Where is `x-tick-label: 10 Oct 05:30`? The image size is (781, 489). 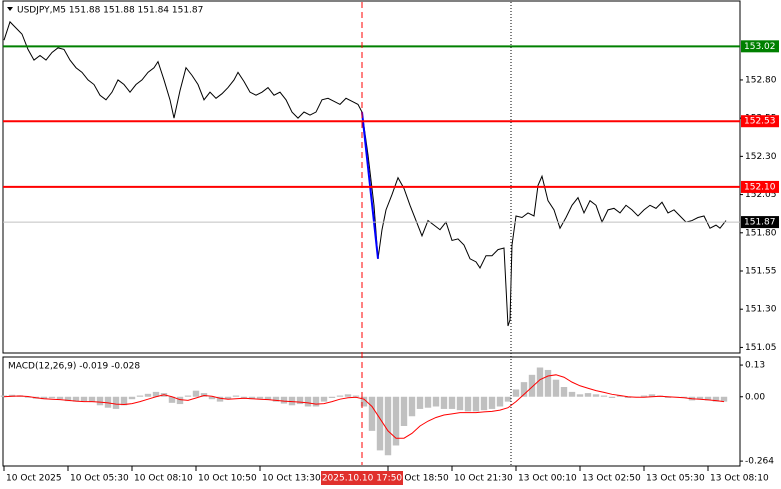 x-tick-label: 10 Oct 05:30 is located at coordinates (99, 479).